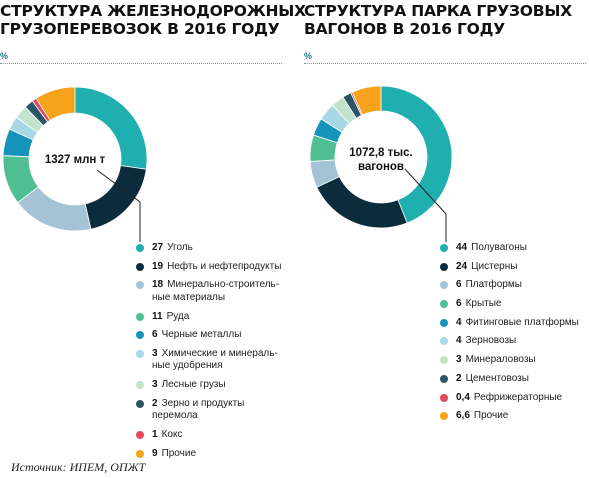  Describe the element at coordinates (213, 435) in the screenshot. I see `legend-item: 1 Кокс` at that location.